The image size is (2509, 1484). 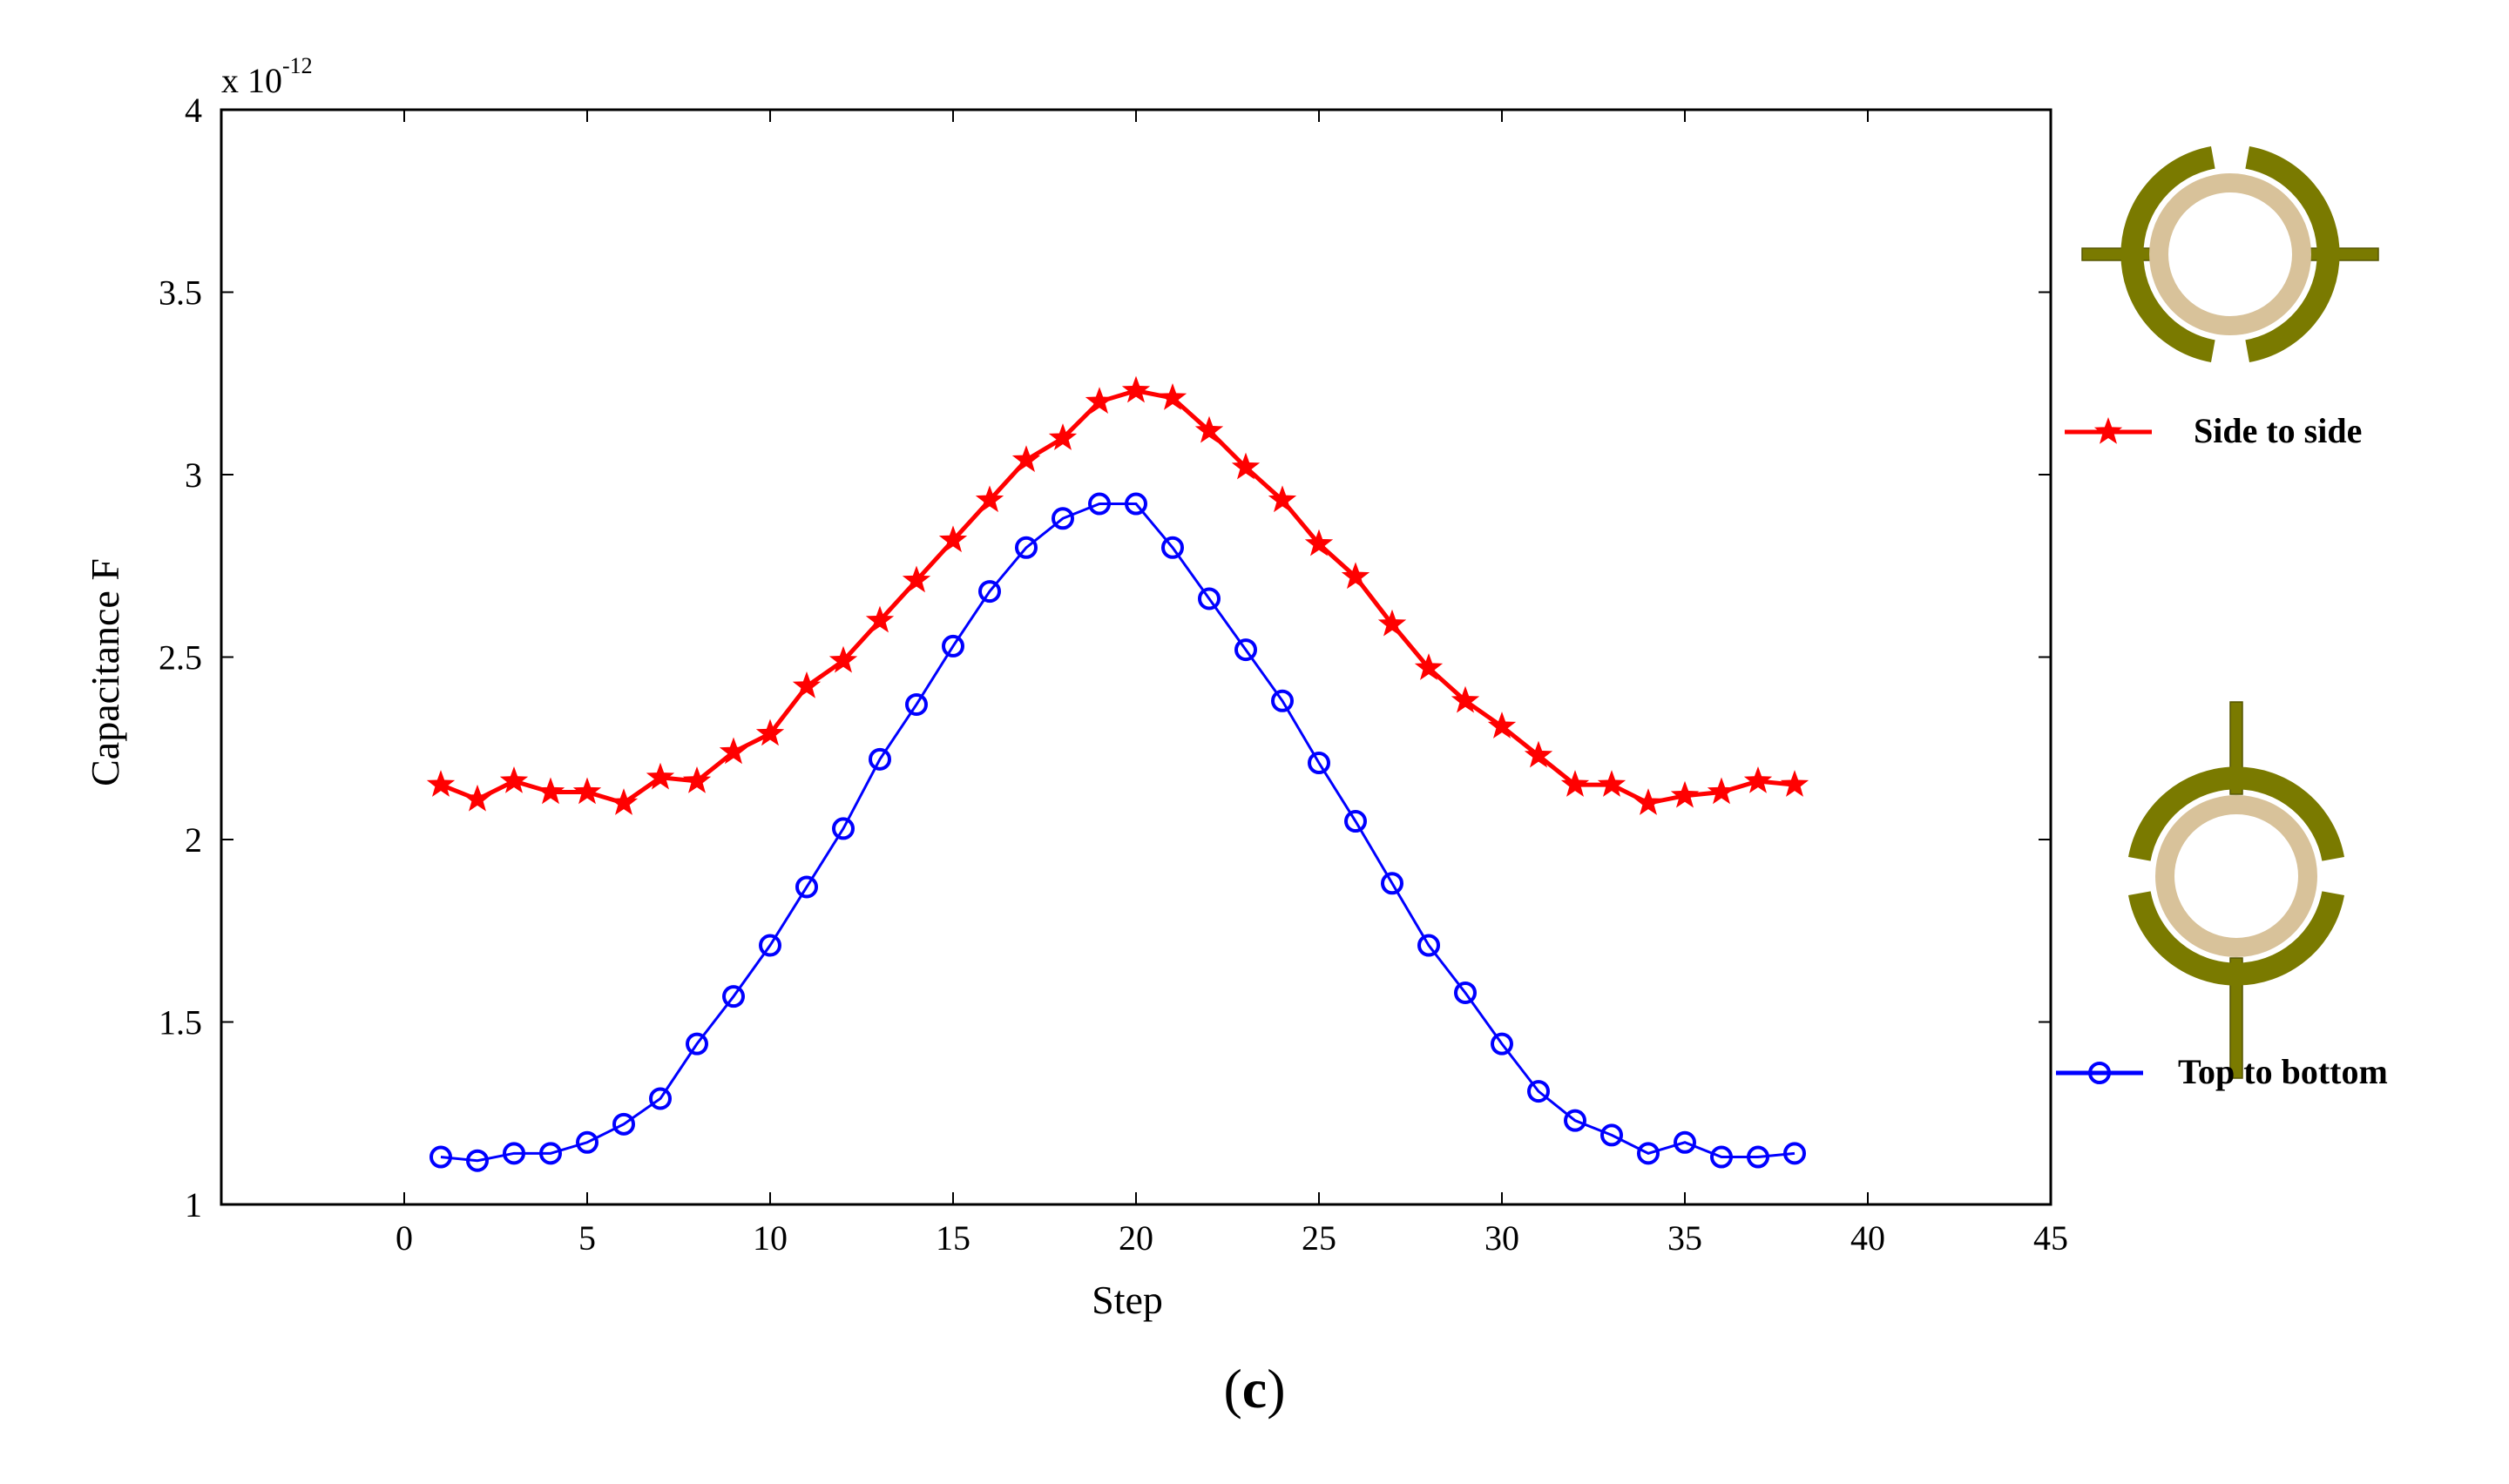 What do you see at coordinates (105, 672) in the screenshot?
I see `y-axis-title: Capacitance F` at bounding box center [105, 672].